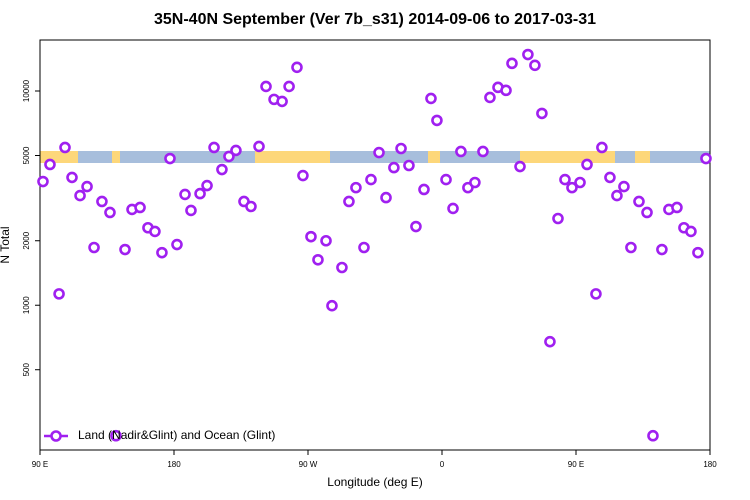  I want to click on legend-label: Land (Nadir&Glint) and Ocean (Glint), so click(176, 435).